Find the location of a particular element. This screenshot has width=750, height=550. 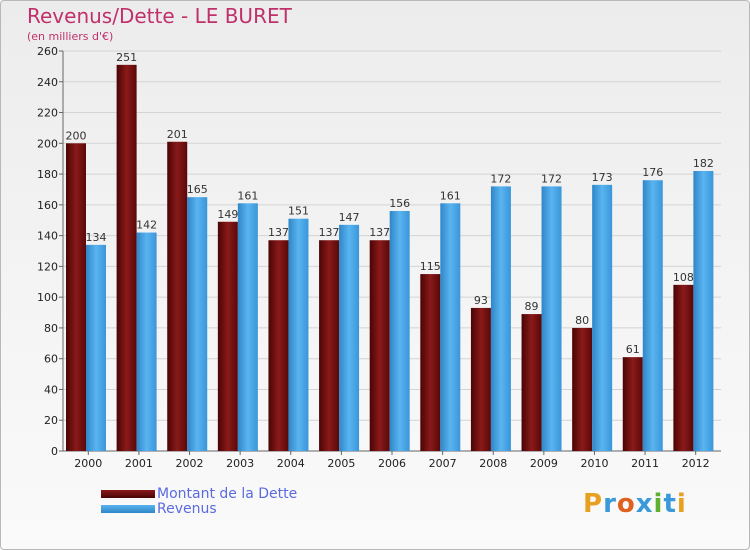

proxiti-logo: Proxiti is located at coordinates (635, 504).